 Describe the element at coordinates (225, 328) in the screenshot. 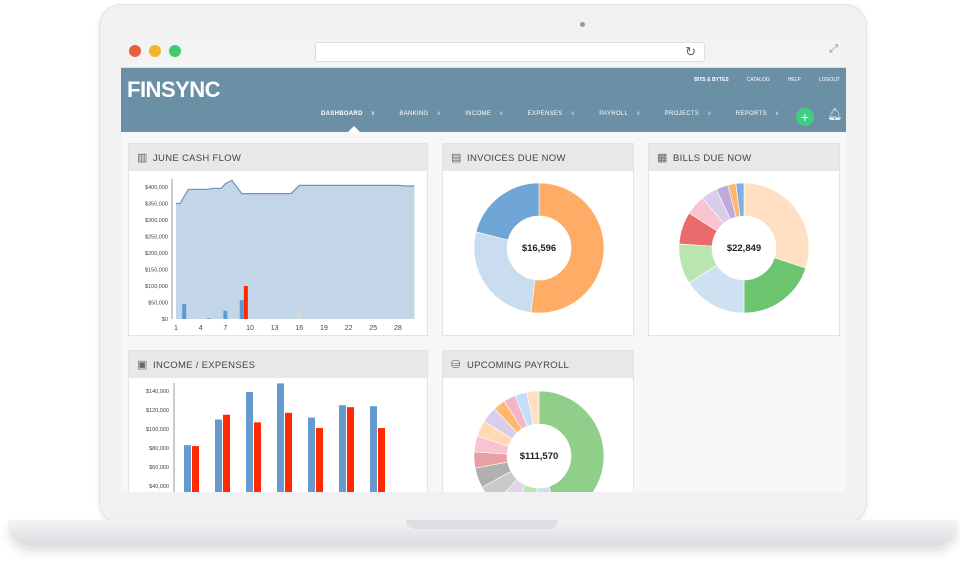

I see `x-tick-label: 7` at that location.